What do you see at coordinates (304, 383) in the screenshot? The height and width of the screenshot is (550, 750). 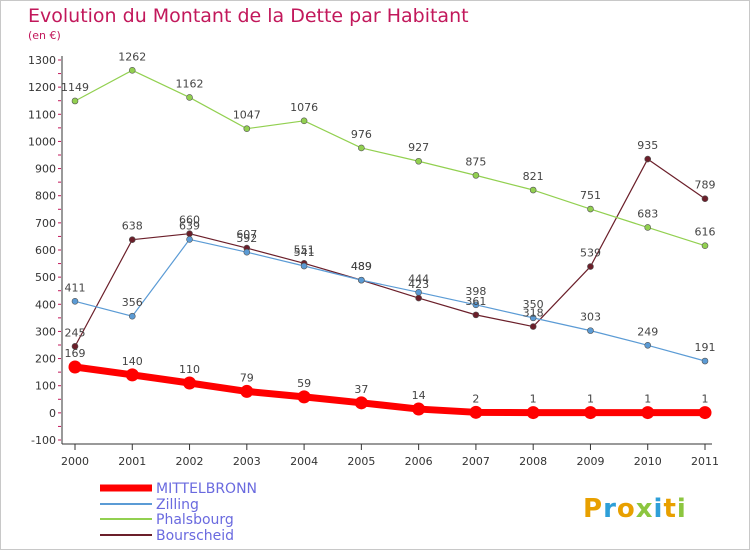 I see `data-label-mittelbronn: 59` at bounding box center [304, 383].